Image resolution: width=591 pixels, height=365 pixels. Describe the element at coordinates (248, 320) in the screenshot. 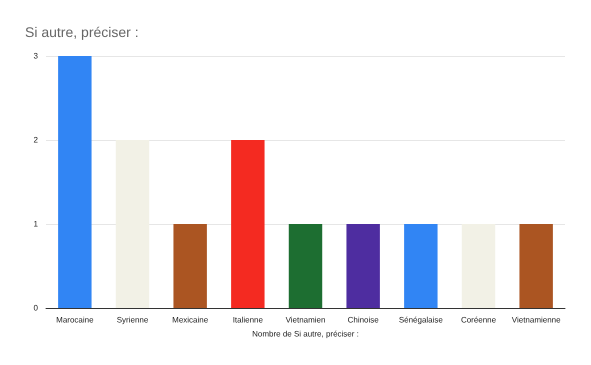

I see `x-tick-label: Italienne` at that location.